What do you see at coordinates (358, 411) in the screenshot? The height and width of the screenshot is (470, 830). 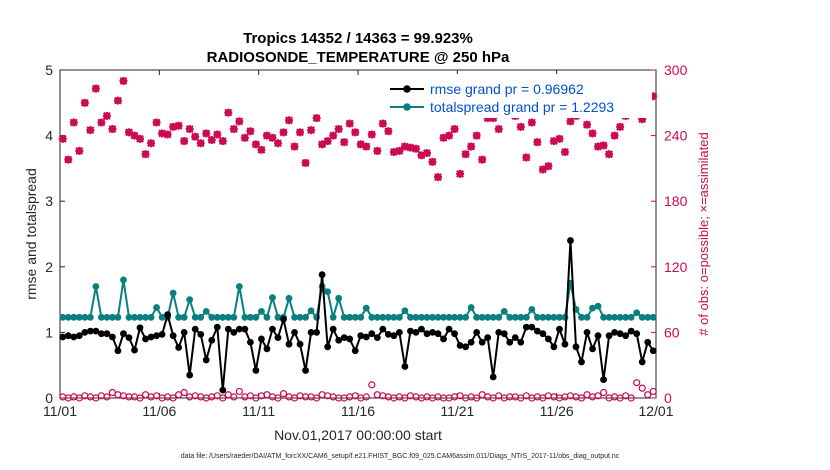 I see `x-tick-label: 11/16` at bounding box center [358, 411].